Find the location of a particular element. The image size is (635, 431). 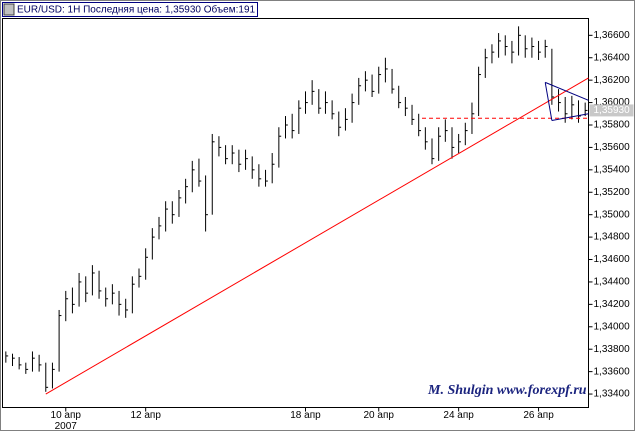

x-tick-label: 24 апр is located at coordinates (458, 415).